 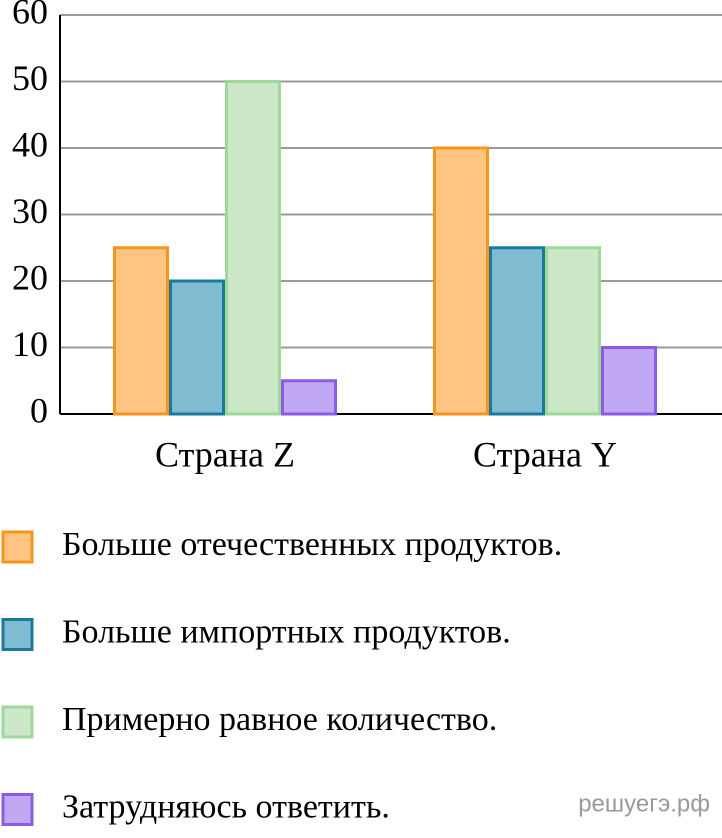 I want to click on x-tick-label: Страна Y, so click(x=545, y=454).